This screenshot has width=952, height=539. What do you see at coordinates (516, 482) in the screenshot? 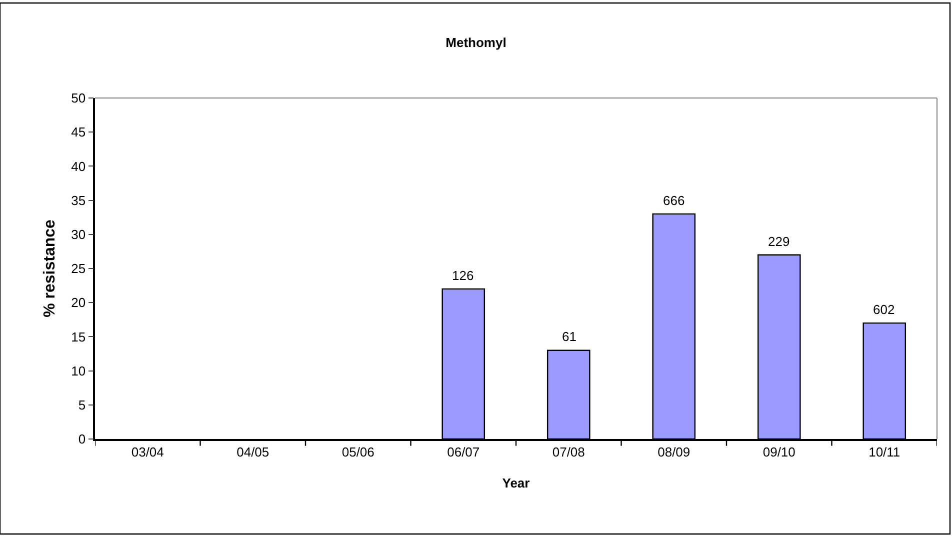
I see `x-axis-title: Year` at bounding box center [516, 482].